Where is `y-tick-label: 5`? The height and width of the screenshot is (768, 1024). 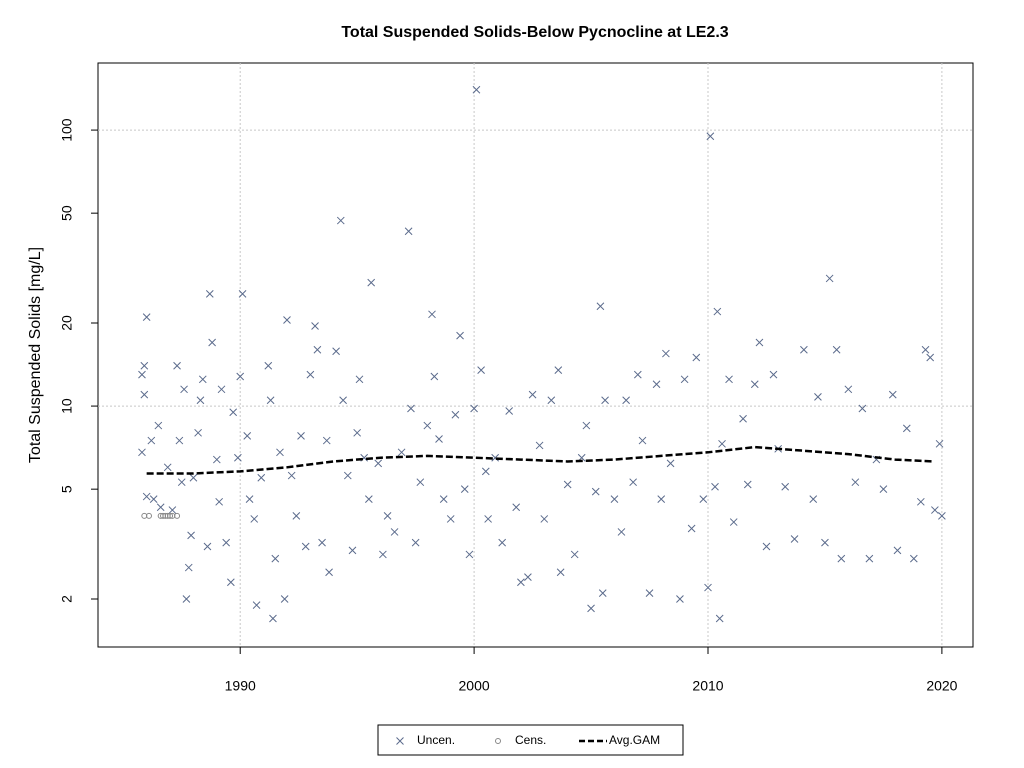
y-tick-label: 5 is located at coordinates (67, 489).